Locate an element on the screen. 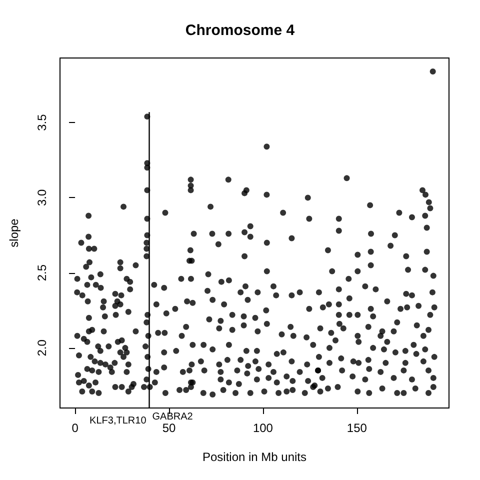  y-tick-label: 2.0 is located at coordinates (42, 347).